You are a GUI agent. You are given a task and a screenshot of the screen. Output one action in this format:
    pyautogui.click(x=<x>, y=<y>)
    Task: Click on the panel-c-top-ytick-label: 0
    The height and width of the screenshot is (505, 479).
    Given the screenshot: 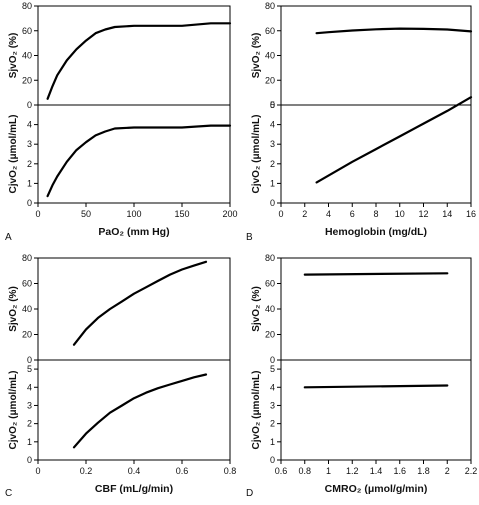 What is the action you would take?
    pyautogui.click(x=29, y=360)
    